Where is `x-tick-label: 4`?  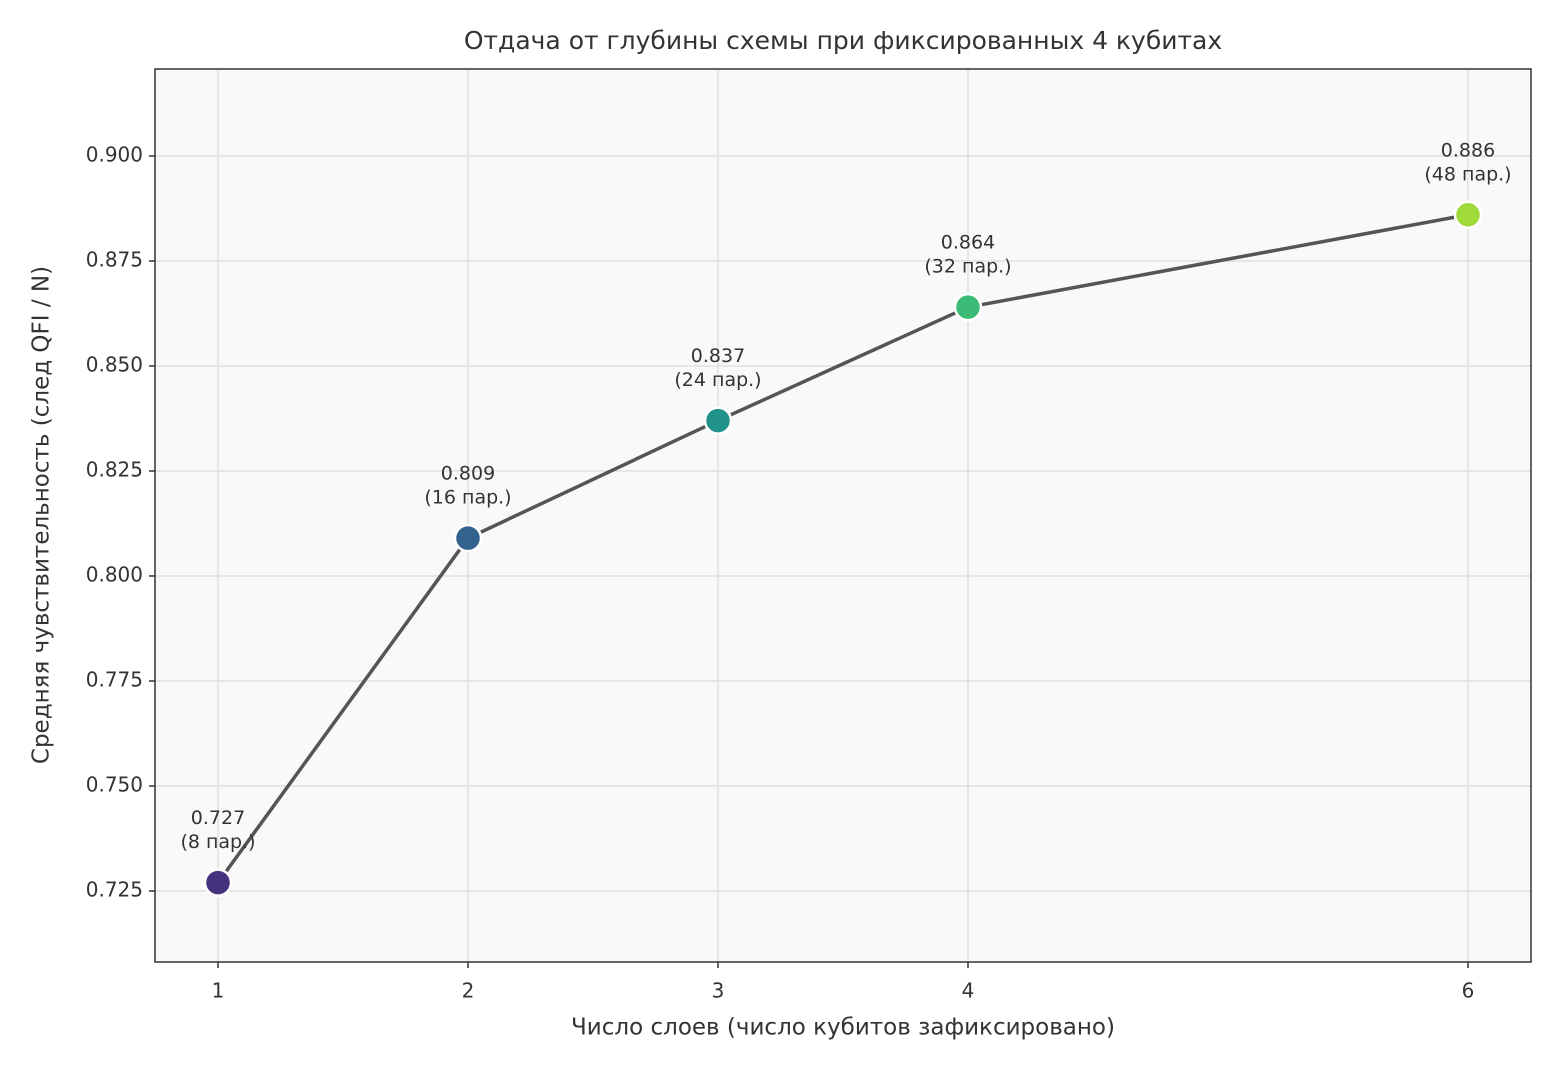
x-tick-label: 4 is located at coordinates (968, 991).